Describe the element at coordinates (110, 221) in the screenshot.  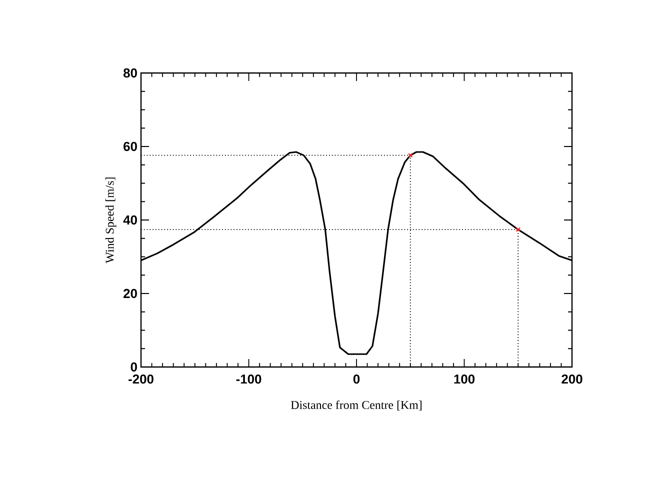
I see `y-axis-title: Wind Speed [m/s]` at that location.